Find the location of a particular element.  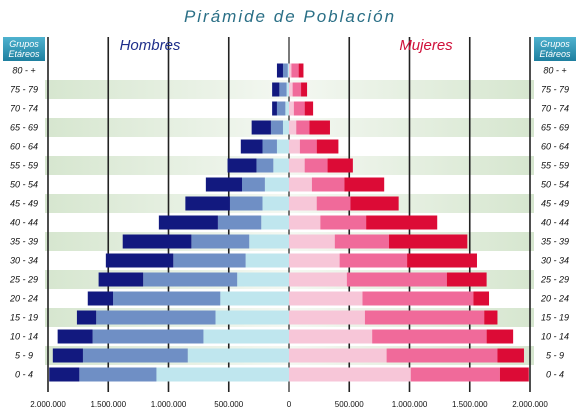

age-group-header-left-line1: Grupos is located at coordinates (24, 44).